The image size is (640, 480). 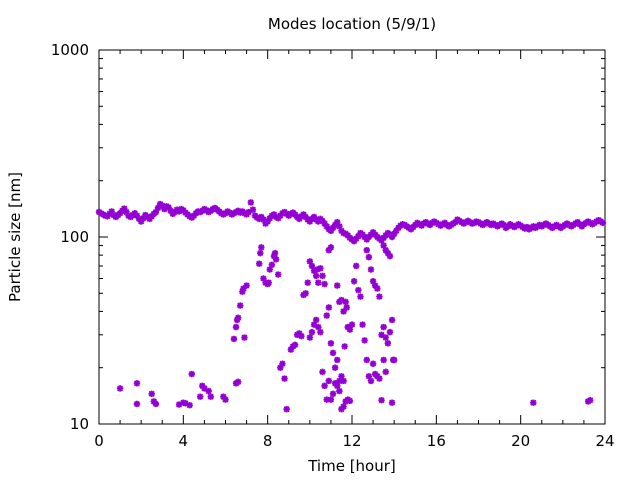 I want to click on y-axis-label: Particle size [nm], so click(x=15, y=237).